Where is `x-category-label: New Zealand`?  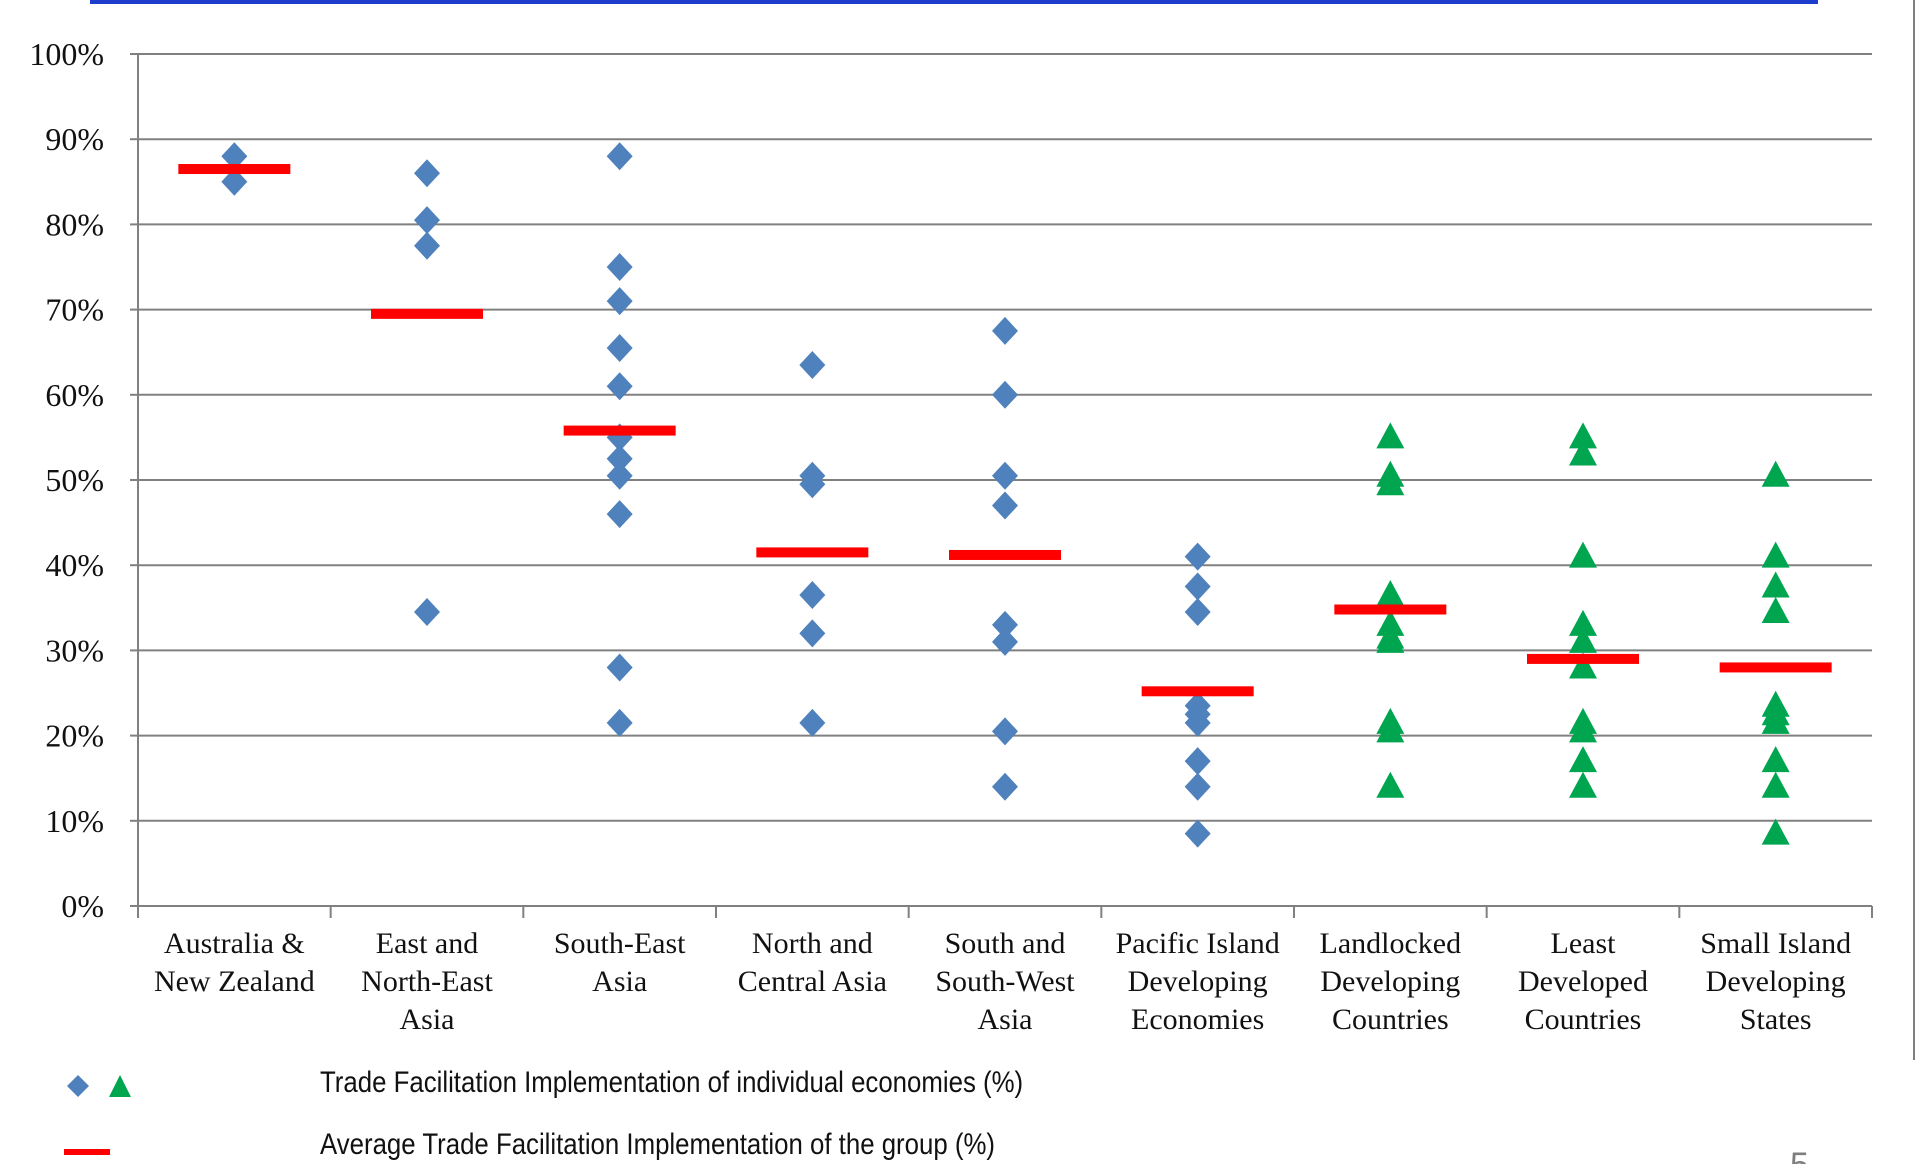 x-category-label: New Zealand is located at coordinates (234, 981).